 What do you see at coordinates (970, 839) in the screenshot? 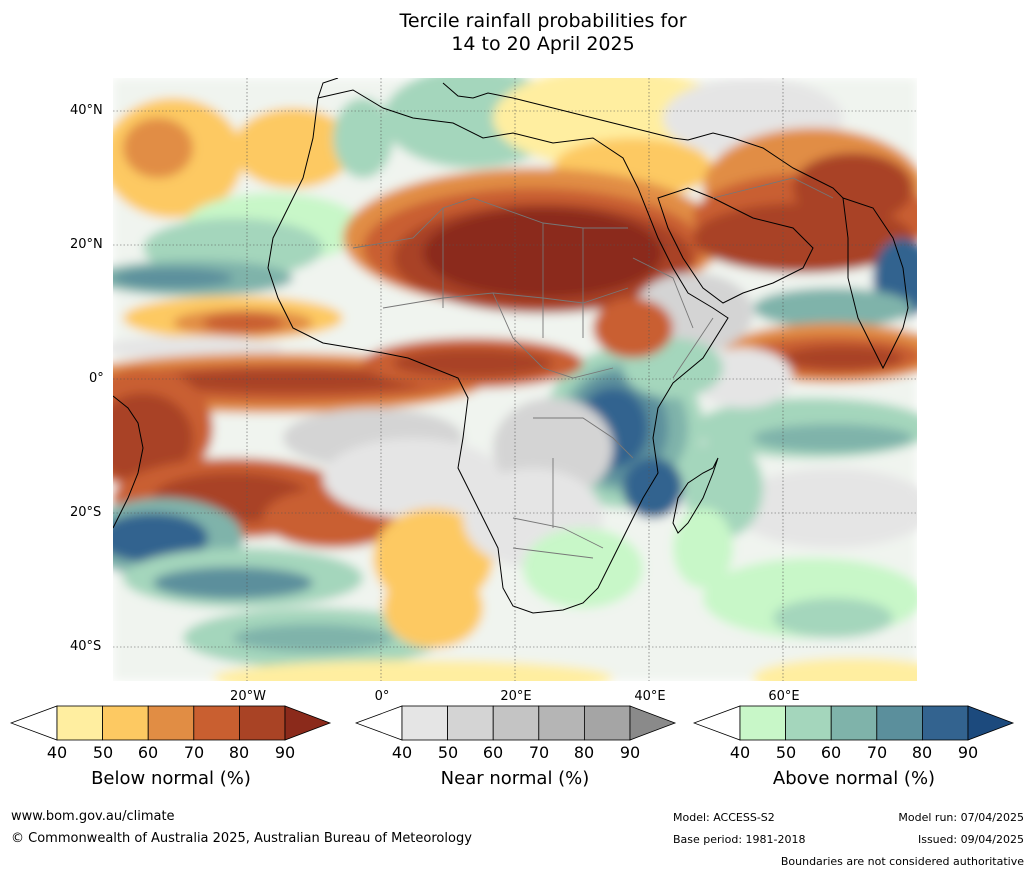
I see `footer-issued: Issued: 09/04/2025` at bounding box center [970, 839].